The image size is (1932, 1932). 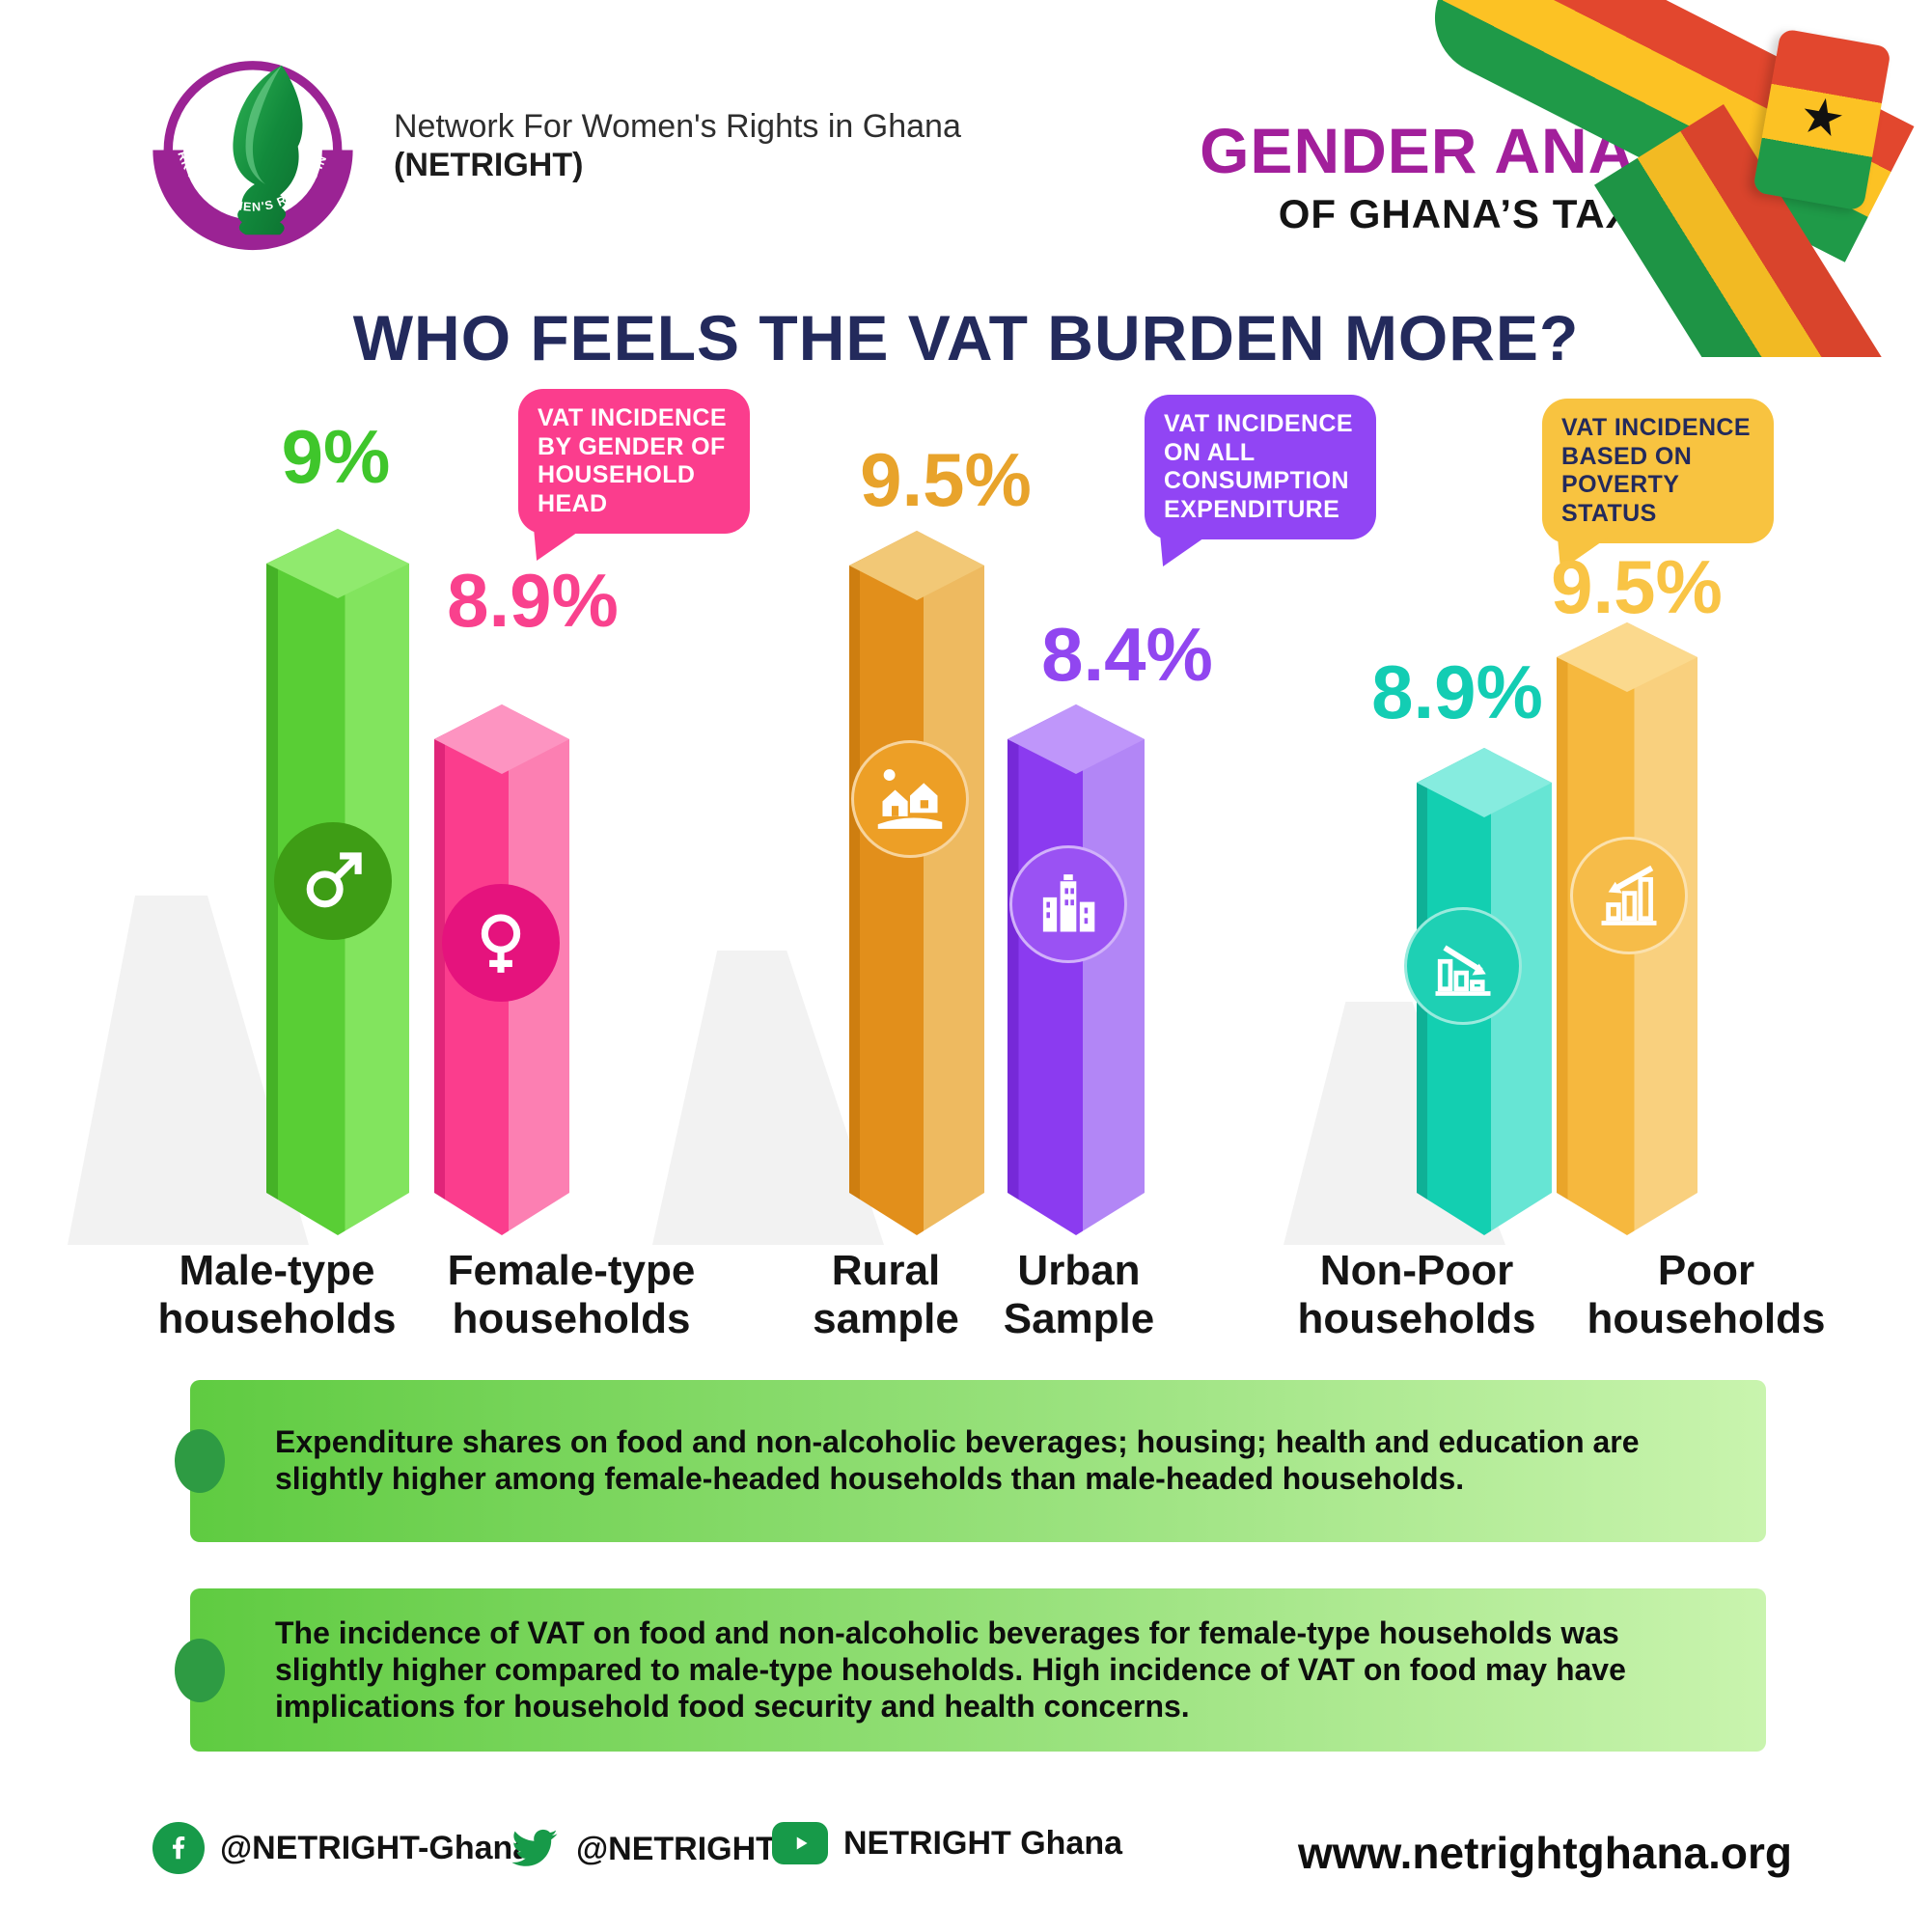 What do you see at coordinates (1416, 1295) in the screenshot?
I see `label-nonpoor-households: Non-Poor households` at bounding box center [1416, 1295].